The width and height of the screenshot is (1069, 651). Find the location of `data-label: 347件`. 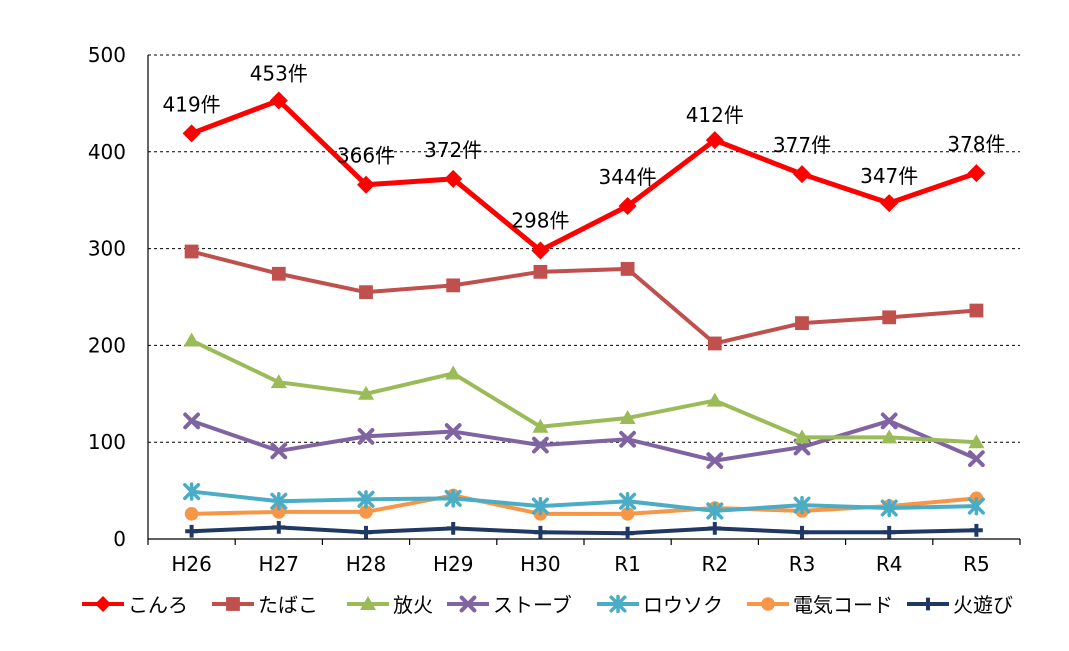

data-label: 347件 is located at coordinates (889, 176).